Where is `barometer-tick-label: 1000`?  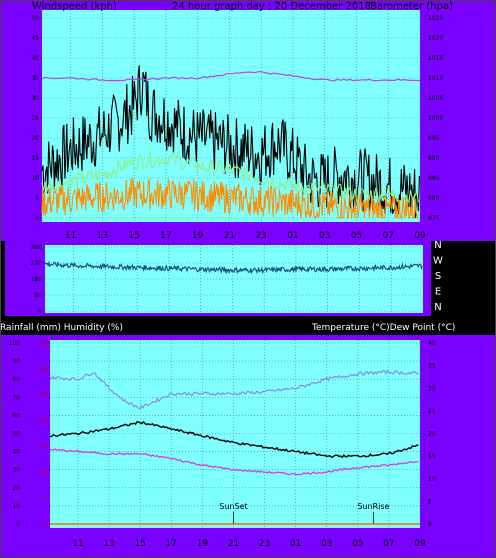 barometer-tick-label: 1000 is located at coordinates (435, 118).